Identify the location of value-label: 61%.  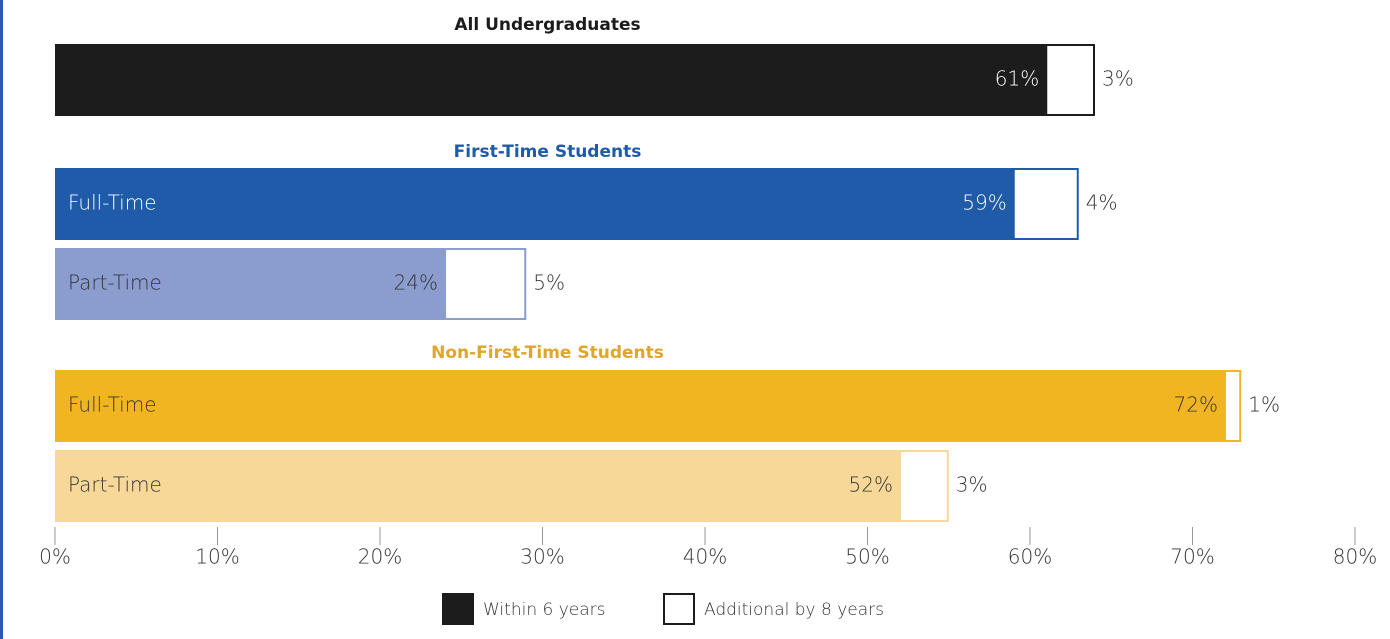
(1017, 79).